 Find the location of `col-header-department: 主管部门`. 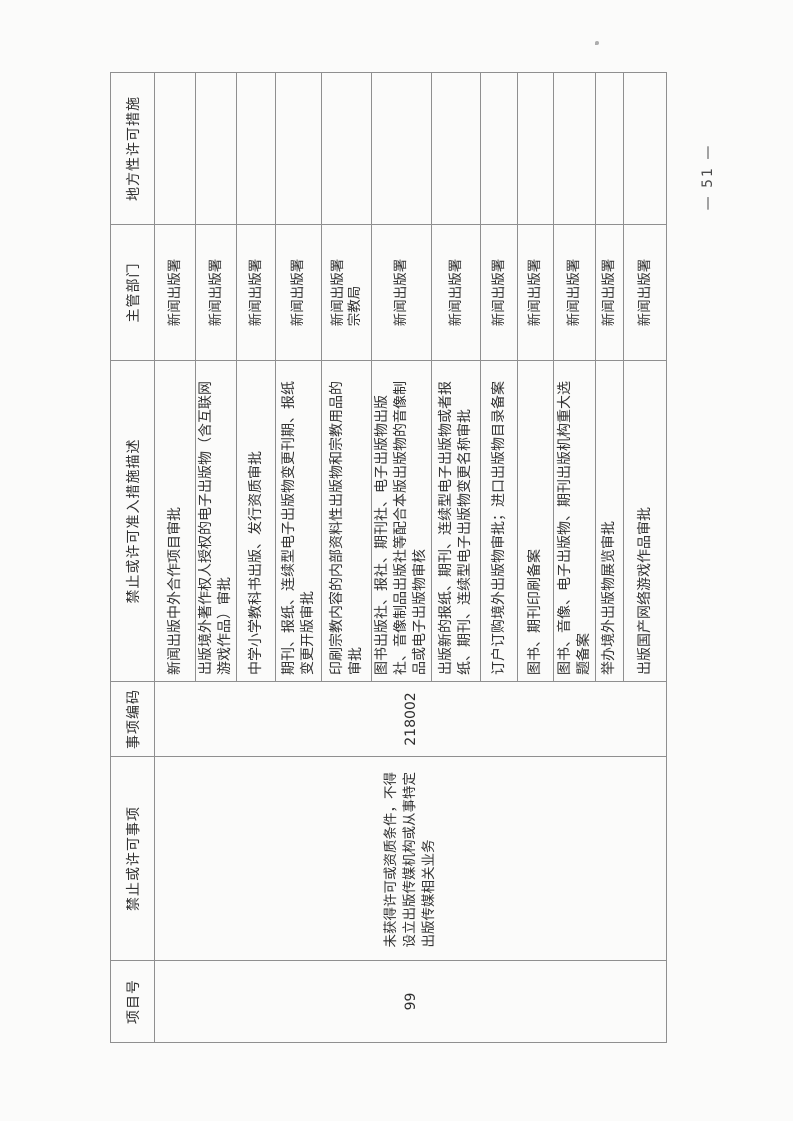

col-header-department: 主管部门 is located at coordinates (132, 292).